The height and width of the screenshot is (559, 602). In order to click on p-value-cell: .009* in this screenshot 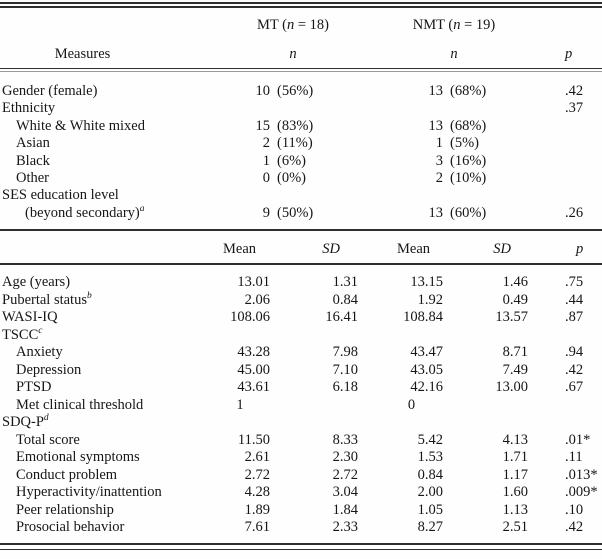, I will do `click(581, 492)`.